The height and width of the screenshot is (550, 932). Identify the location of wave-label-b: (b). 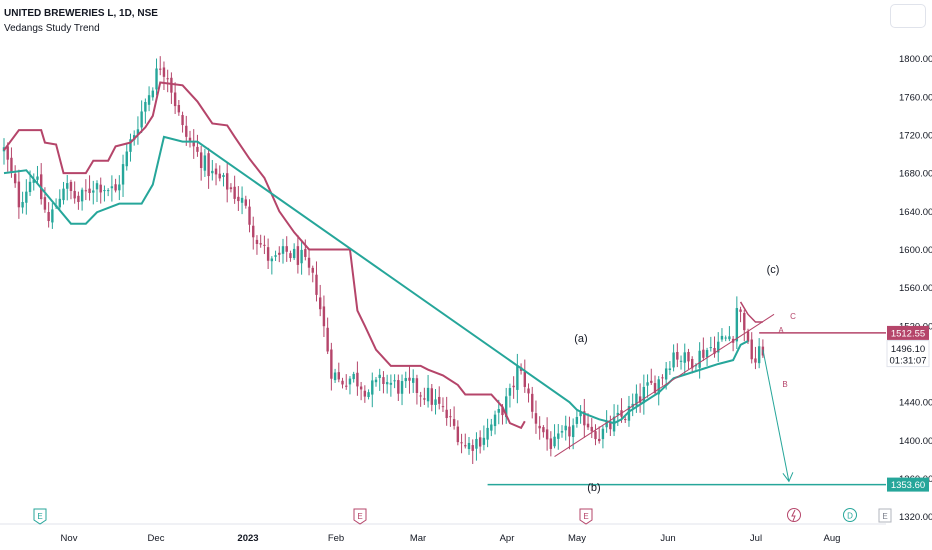
(593, 488).